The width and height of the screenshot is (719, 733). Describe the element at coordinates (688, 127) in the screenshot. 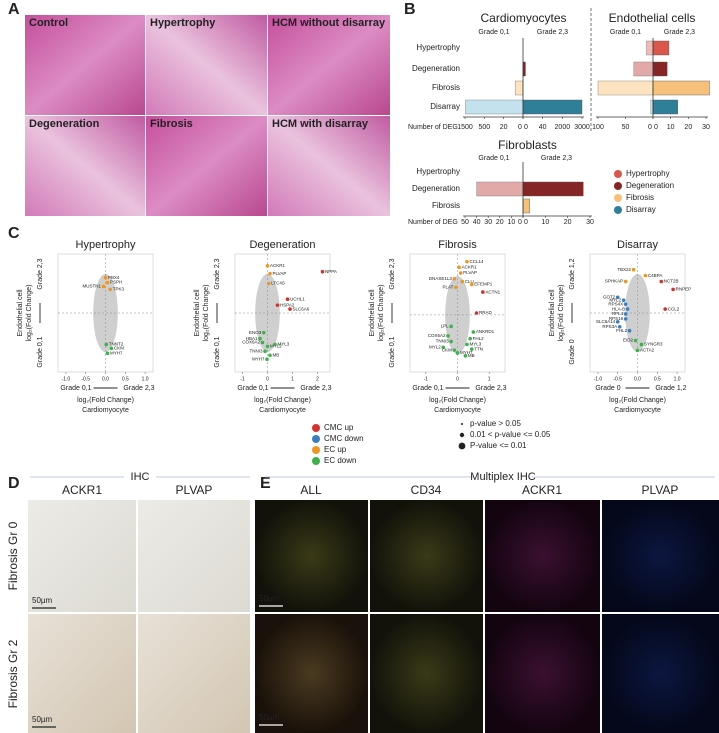

I see `tick-label: 20` at that location.